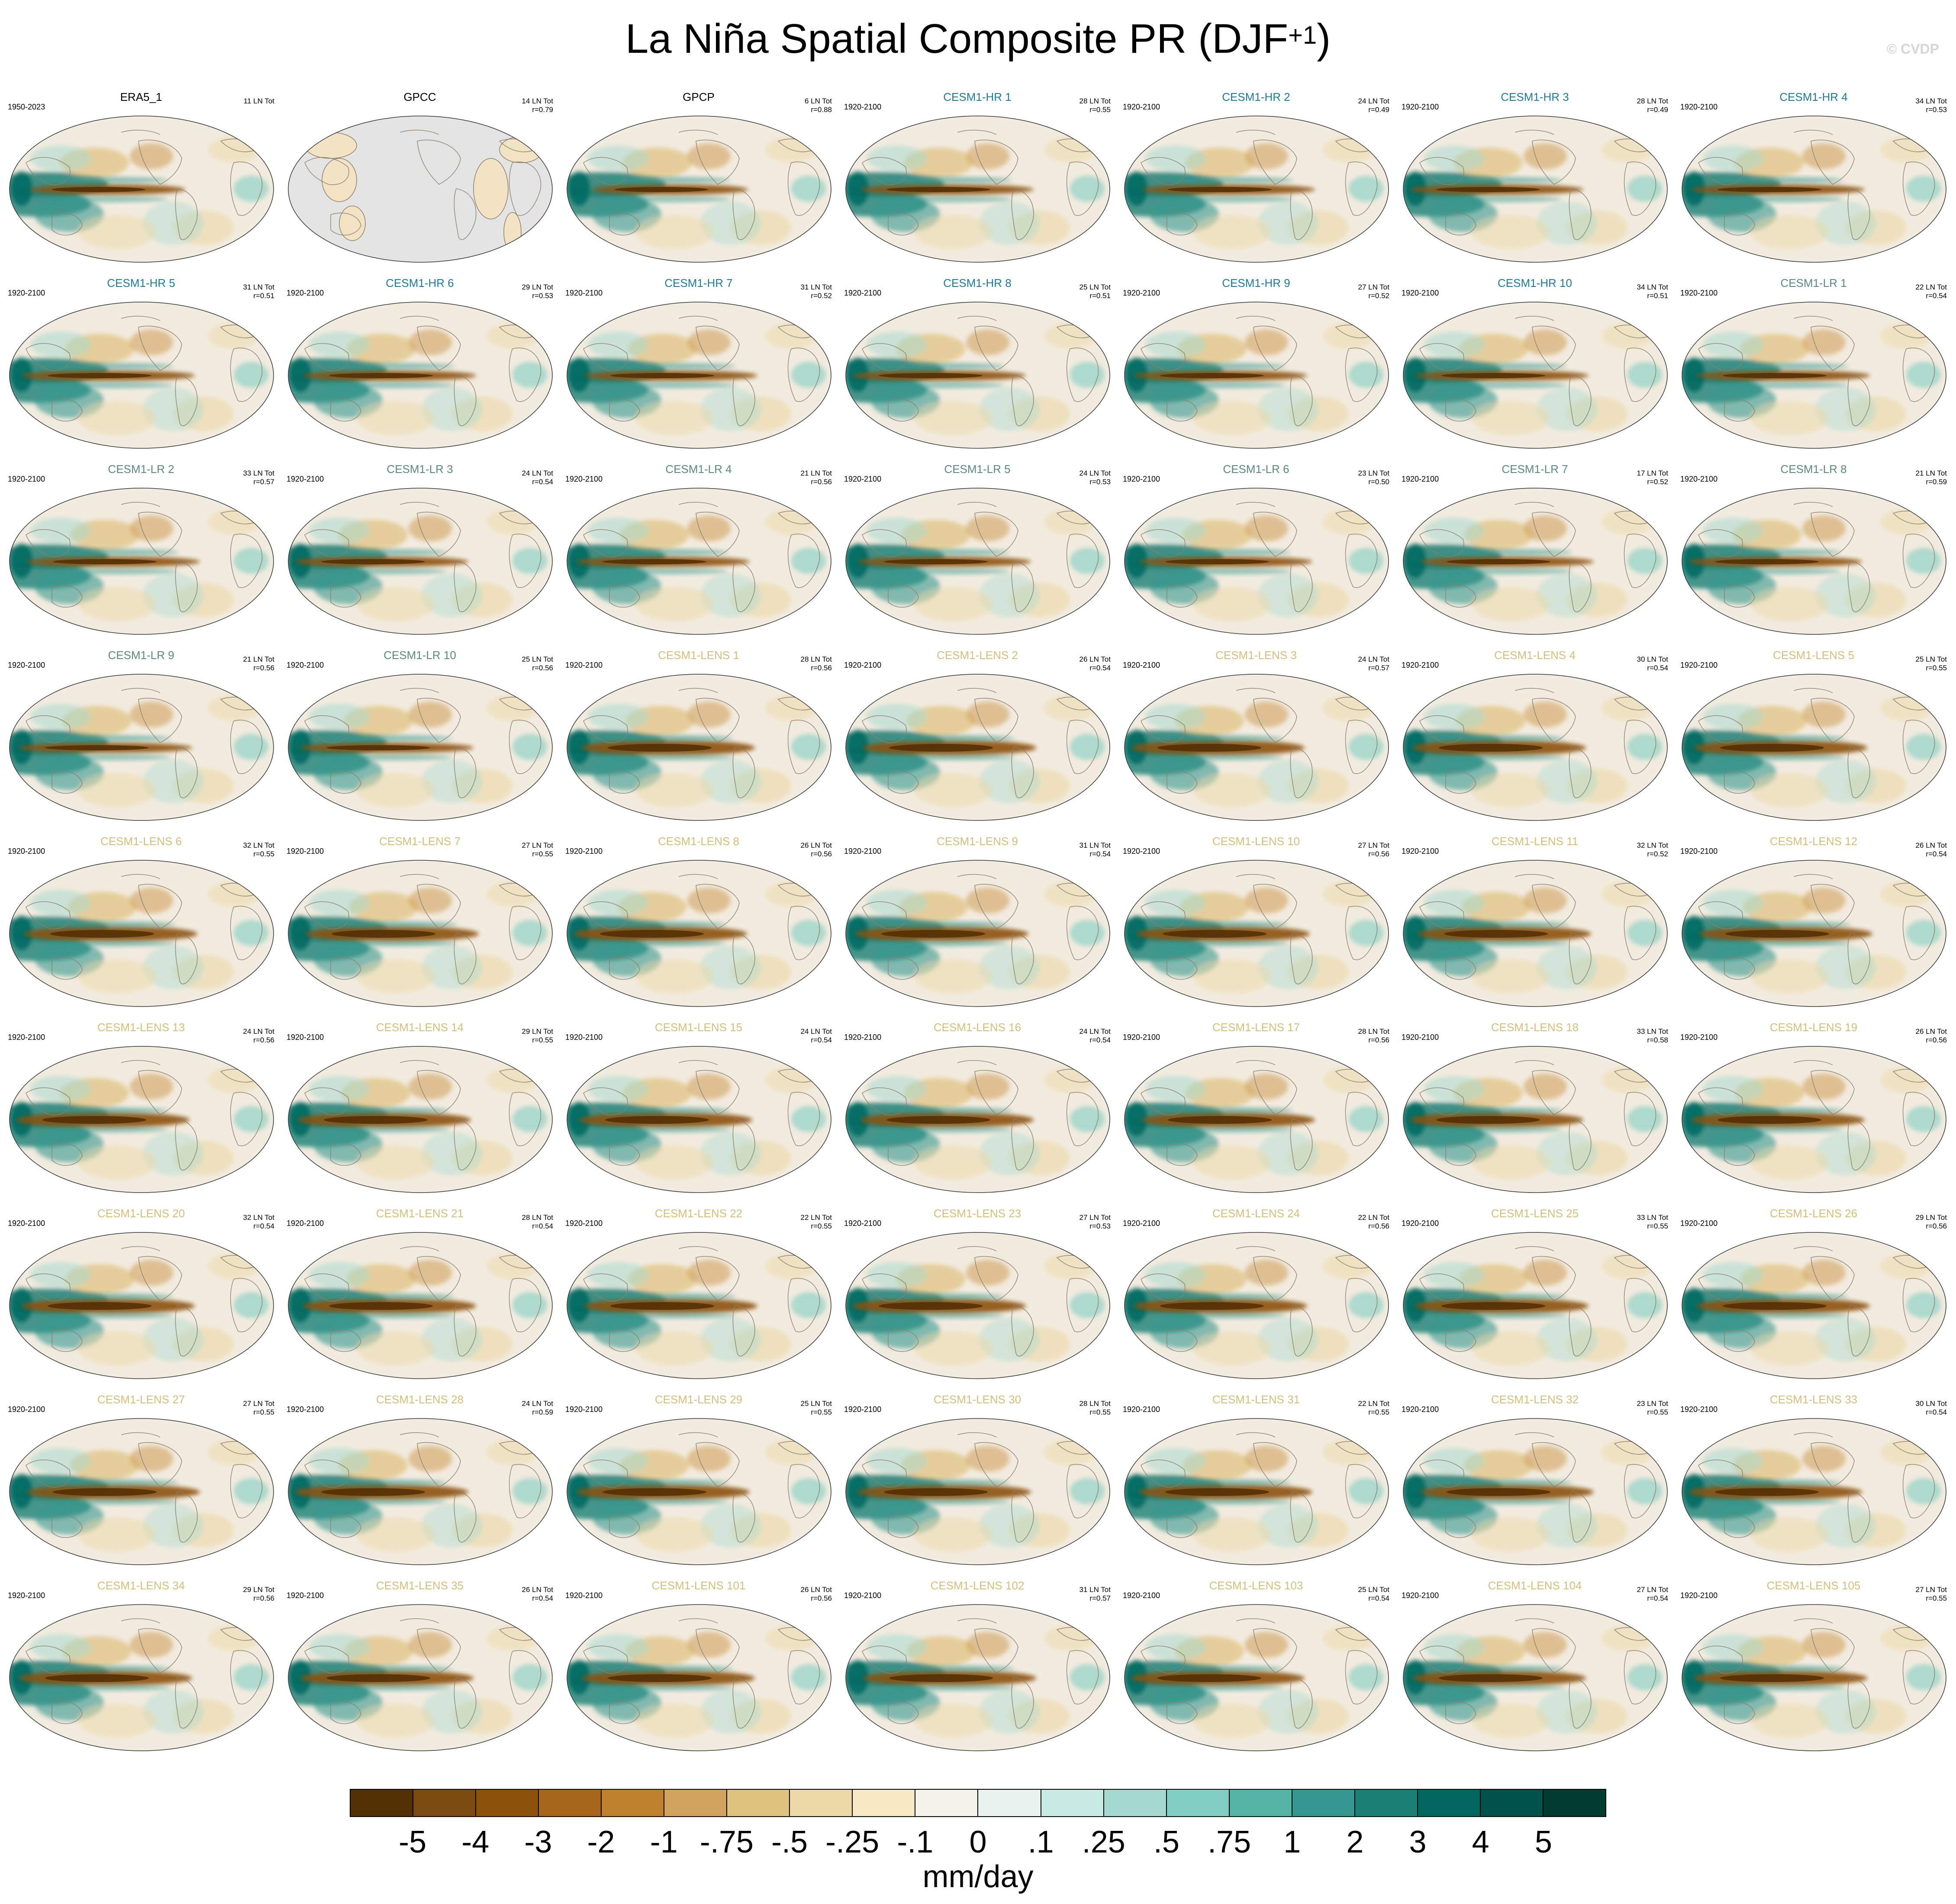  I want to click on panel-title: CESM1-LENS 23, so click(977, 1213).